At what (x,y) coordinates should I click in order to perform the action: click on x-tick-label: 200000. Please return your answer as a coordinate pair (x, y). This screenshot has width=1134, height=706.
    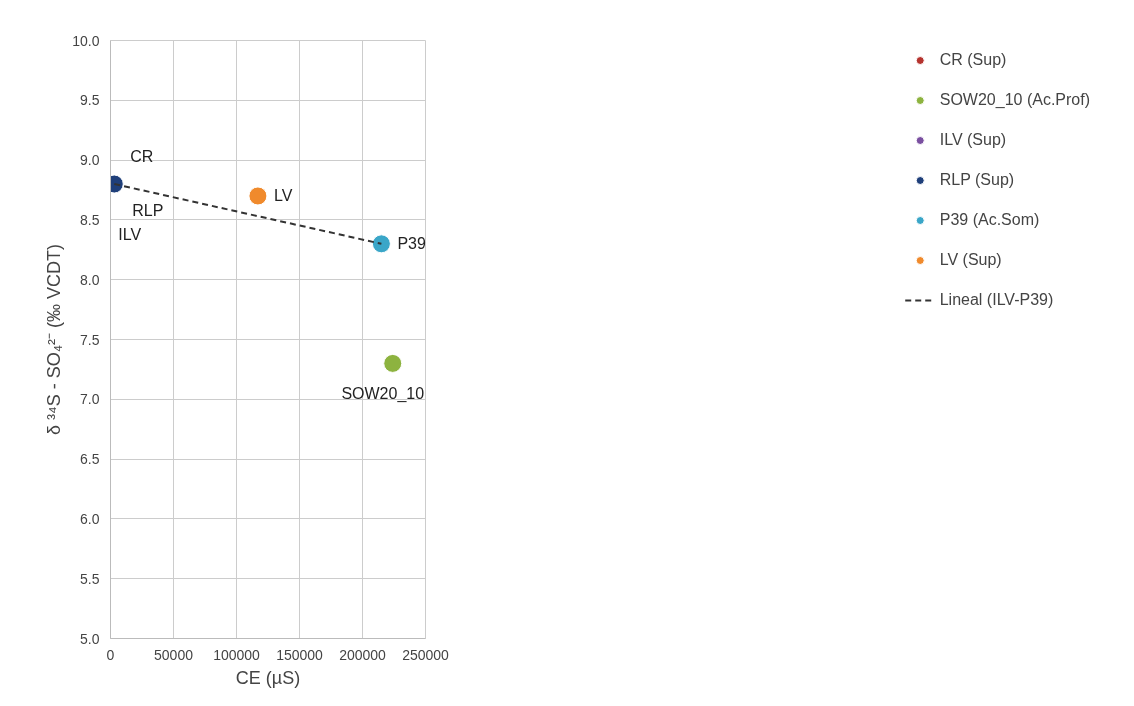
    Looking at the image, I should click on (363, 654).